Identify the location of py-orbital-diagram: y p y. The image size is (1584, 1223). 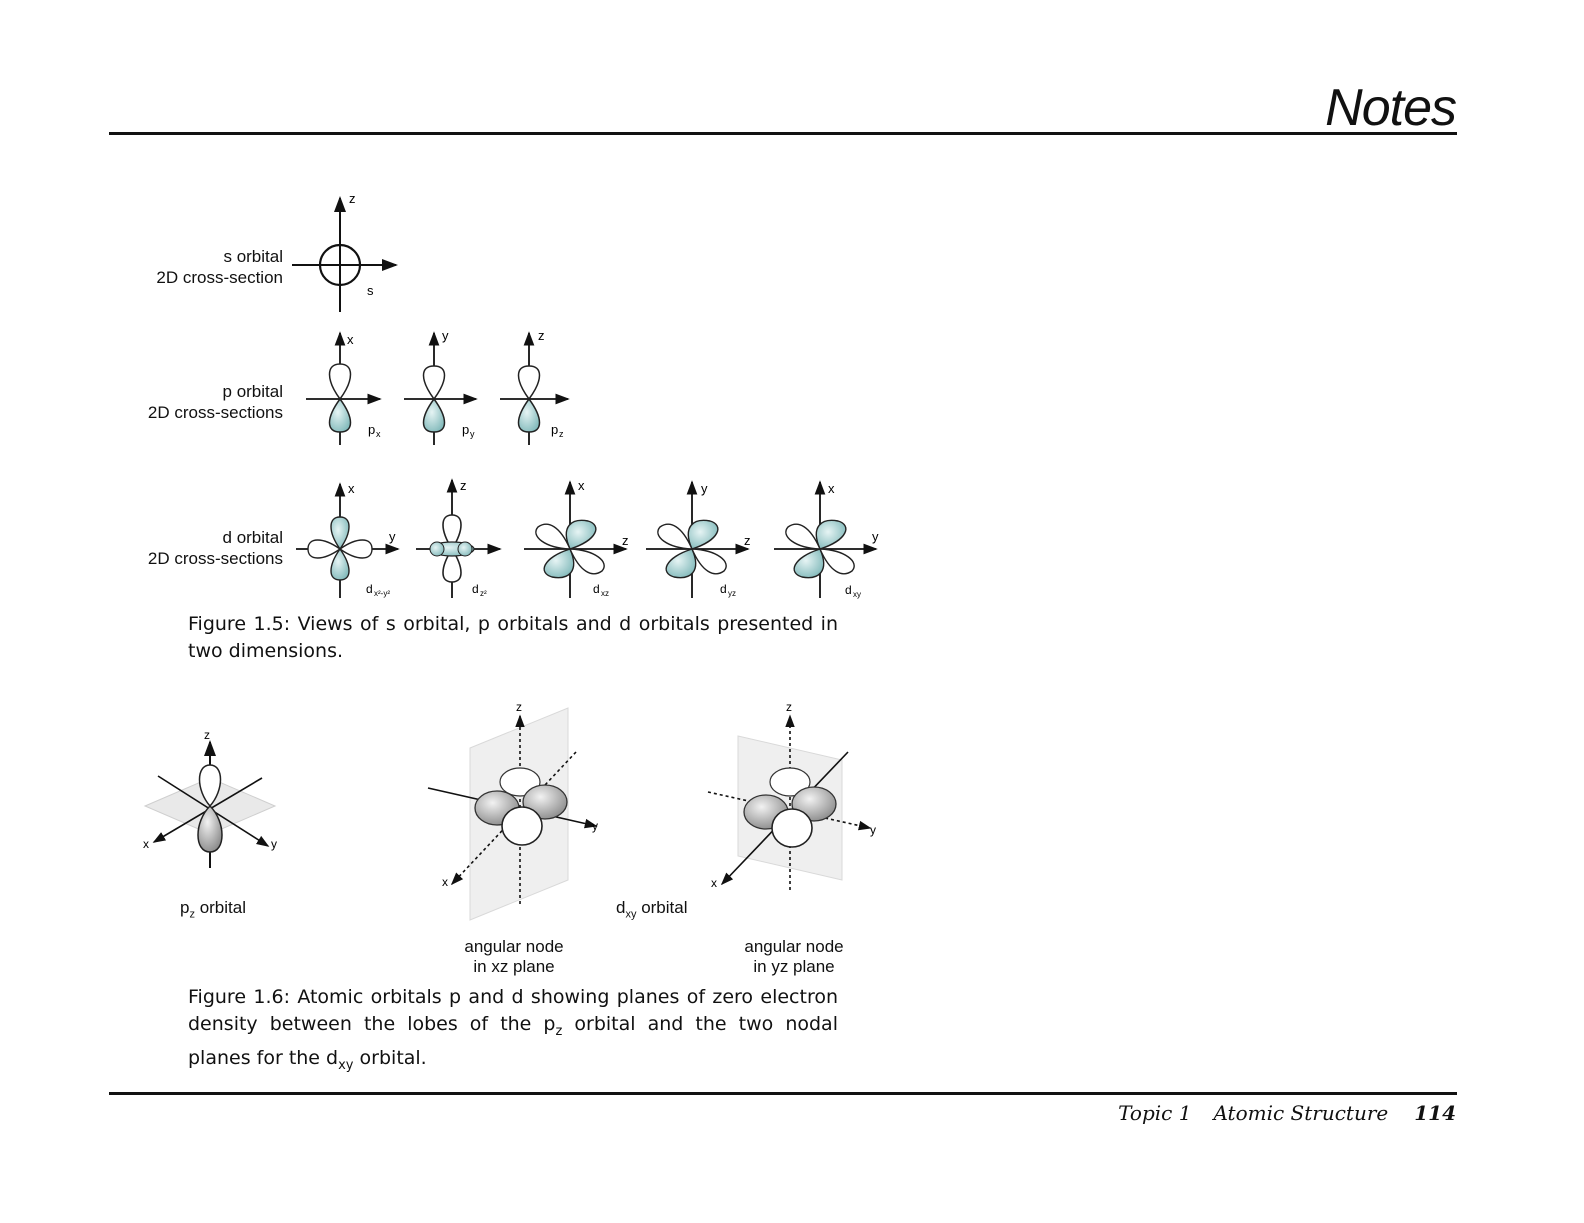
(441, 386).